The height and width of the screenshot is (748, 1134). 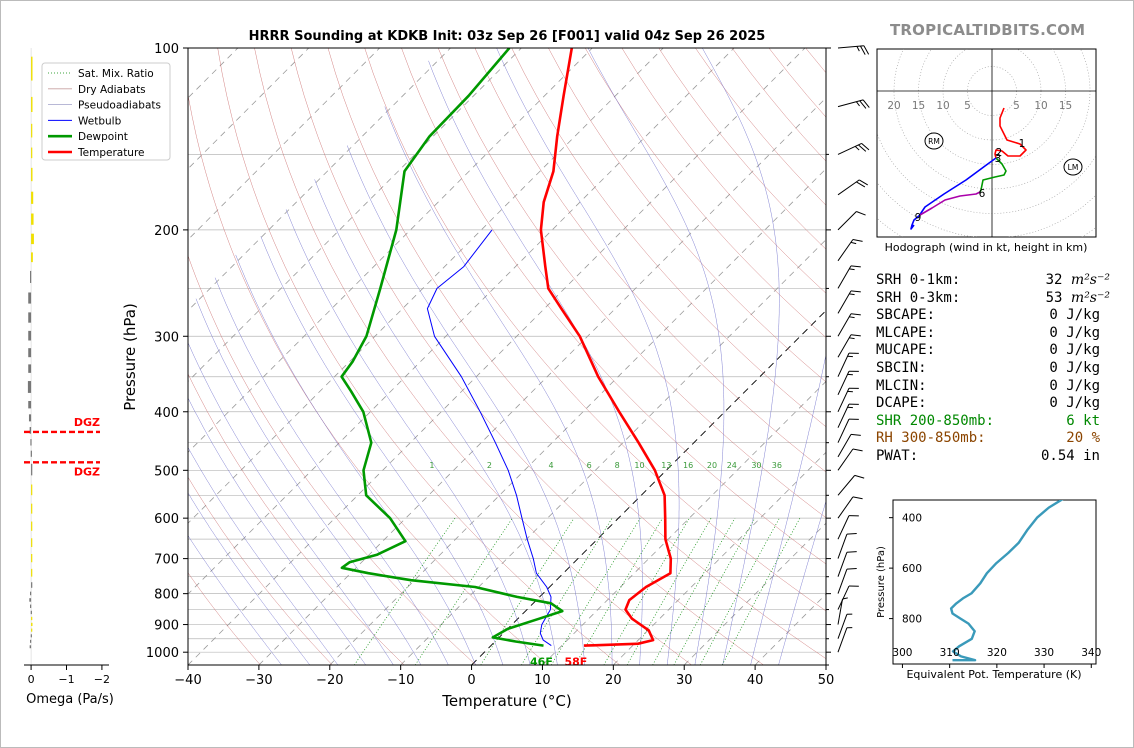 I want to click on hodograph-inner: 20 15 10 5 5 10 15 1 23 6 9 RM LM, so click(x=986, y=143).